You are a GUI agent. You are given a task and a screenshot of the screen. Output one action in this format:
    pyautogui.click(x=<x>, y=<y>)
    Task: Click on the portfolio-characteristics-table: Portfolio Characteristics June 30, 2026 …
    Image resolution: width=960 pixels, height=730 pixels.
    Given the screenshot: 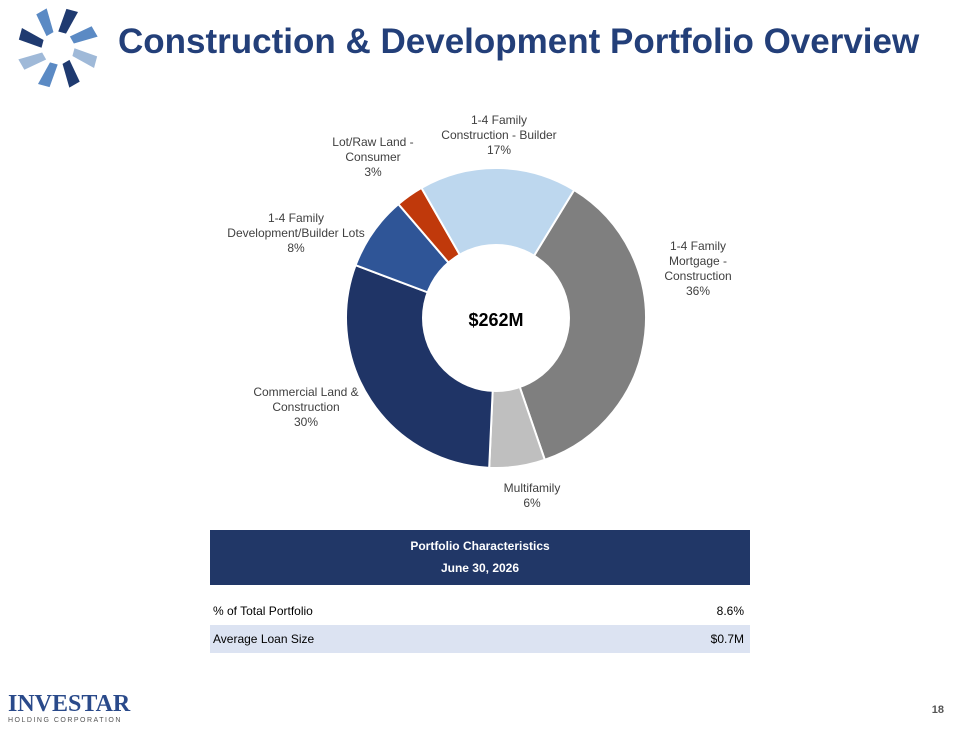 What is the action you would take?
    pyautogui.click(x=480, y=591)
    